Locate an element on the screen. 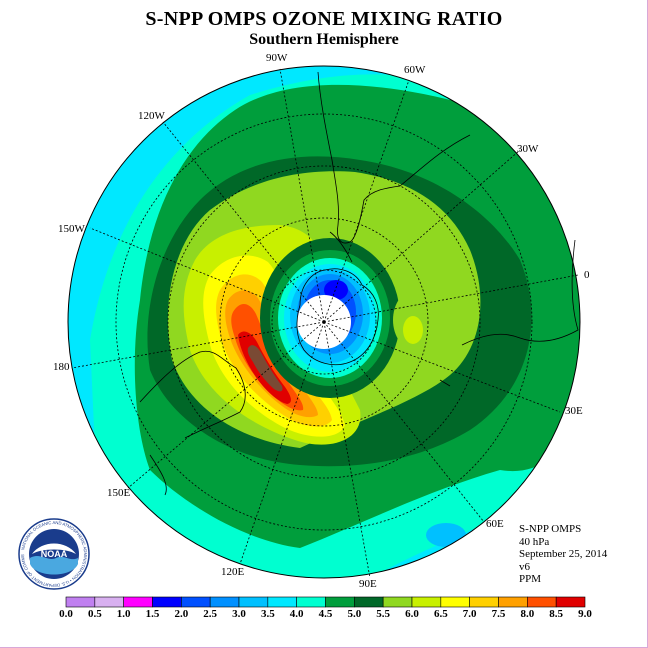  meridian-150e is located at coordinates (226, 405).